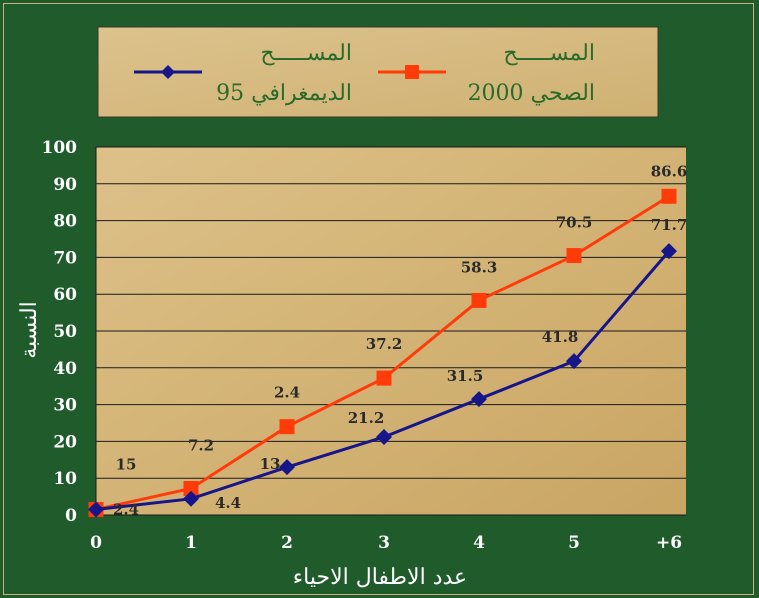 Image resolution: width=759 pixels, height=598 pixels. Describe the element at coordinates (96, 543) in the screenshot. I see `x-tick-label: 0` at that location.